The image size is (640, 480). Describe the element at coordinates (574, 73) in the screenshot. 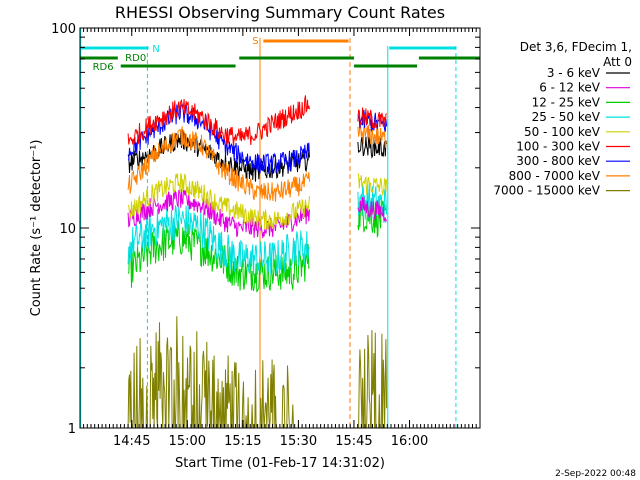

I see `legend-entry-label: 3 - 6 keV` at that location.